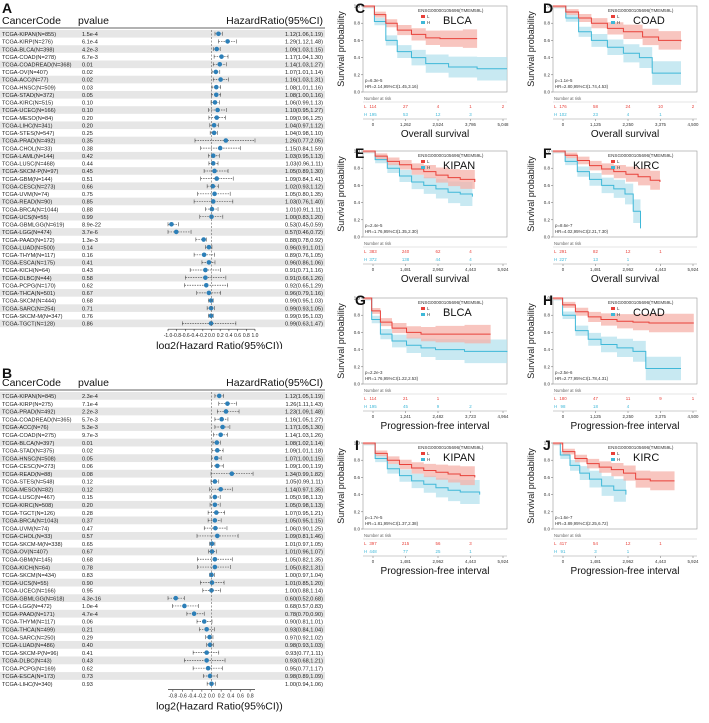 This screenshot has height=723, width=709. Describe the element at coordinates (595, 251) in the screenshot. I see `risk-count-low: 82` at that location.